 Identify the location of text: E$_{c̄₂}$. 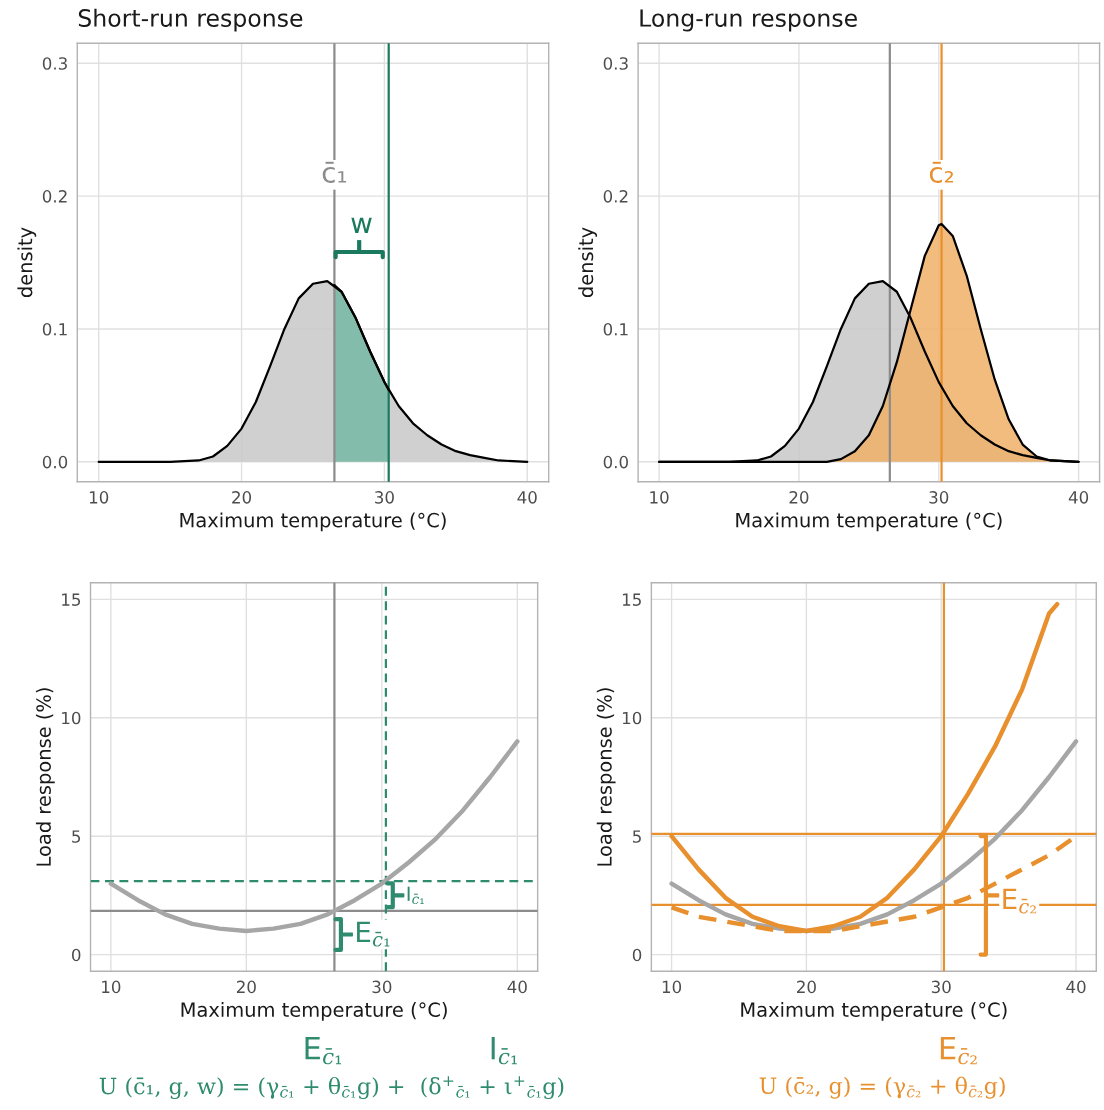
(958, 1051).